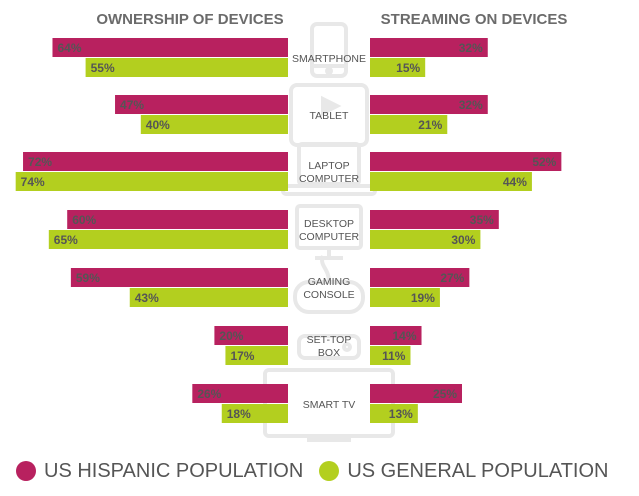  What do you see at coordinates (423, 298) in the screenshot?
I see `right-bar-label: 19%` at bounding box center [423, 298].